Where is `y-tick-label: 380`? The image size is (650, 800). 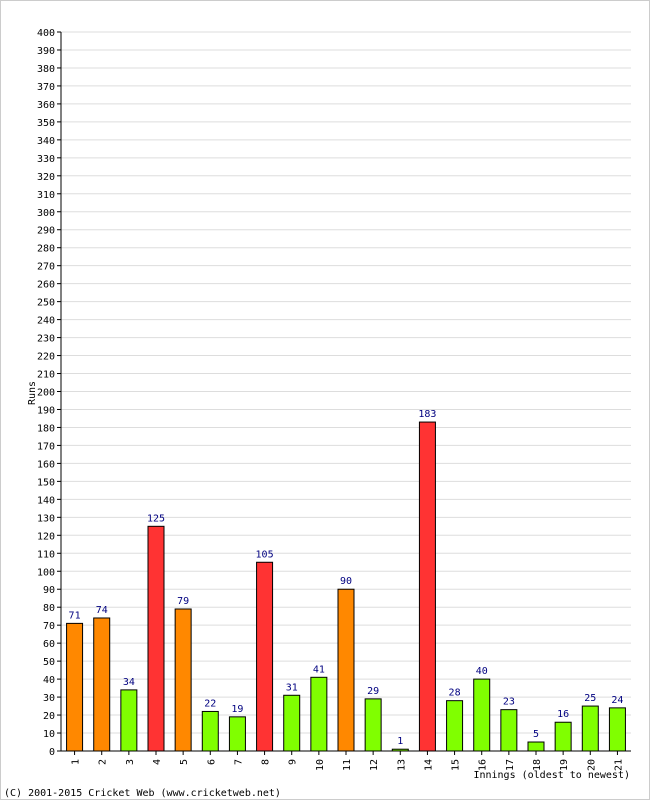
y-tick-label: 380 is located at coordinates (46, 69).